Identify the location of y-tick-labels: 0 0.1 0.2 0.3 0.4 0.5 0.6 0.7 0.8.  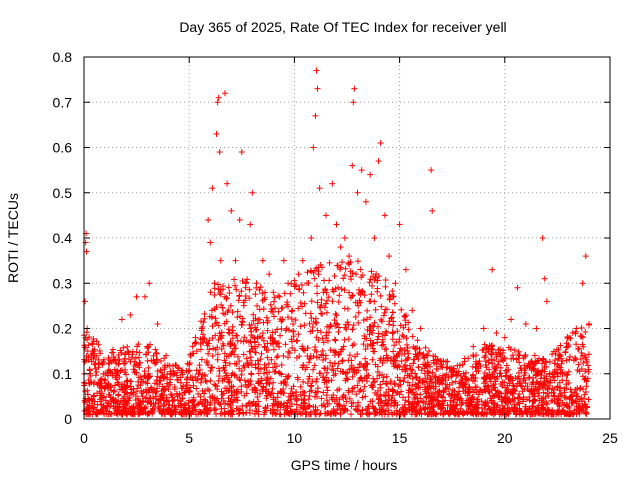
(63, 238).